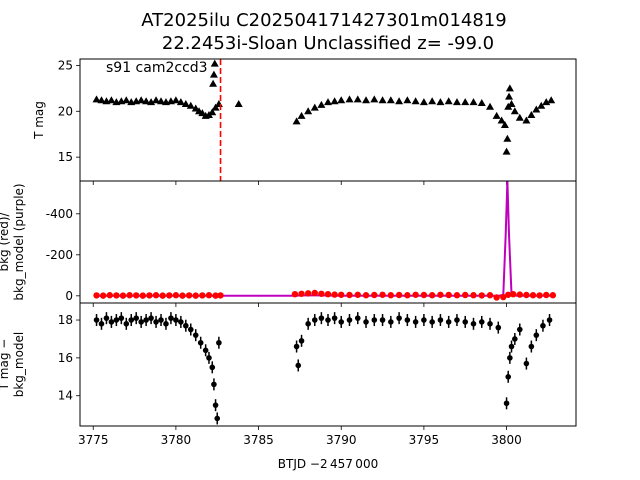  What do you see at coordinates (328, 43) in the screenshot?
I see `chart-title-line2: 22.2453i-Sloan Unclassified z= -99.0` at bounding box center [328, 43].